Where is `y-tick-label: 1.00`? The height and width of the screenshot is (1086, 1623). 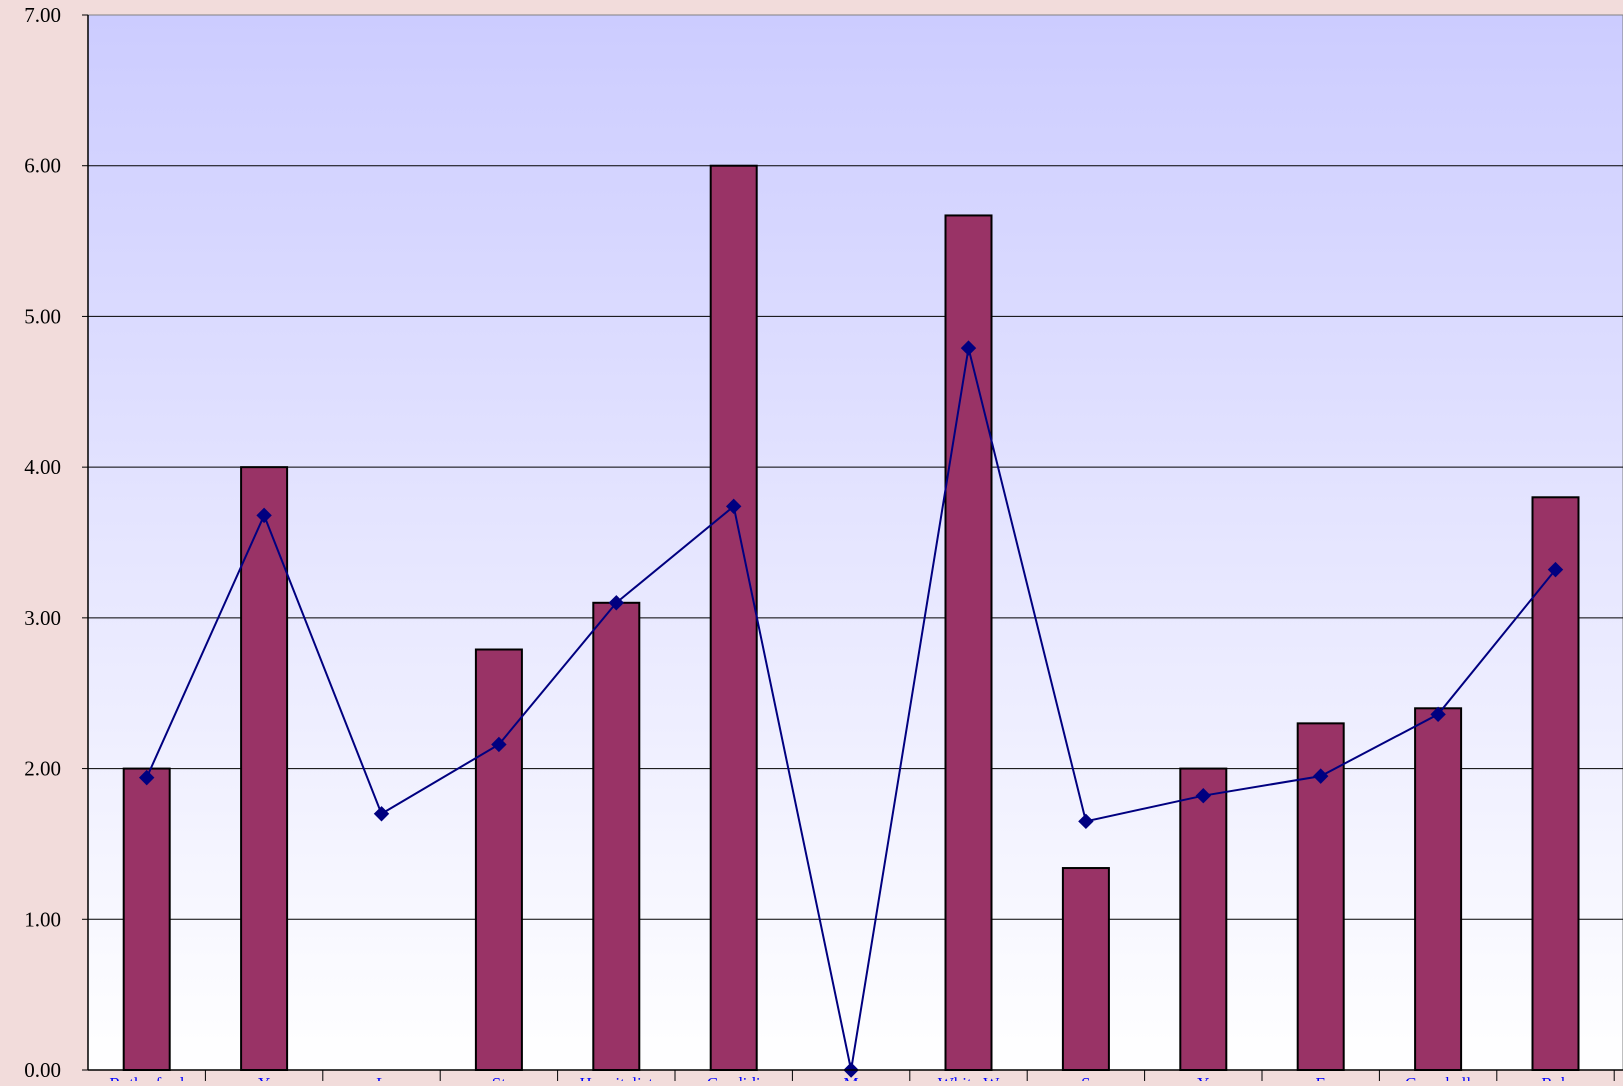
y-tick-label: 1.00 is located at coordinates (42, 919).